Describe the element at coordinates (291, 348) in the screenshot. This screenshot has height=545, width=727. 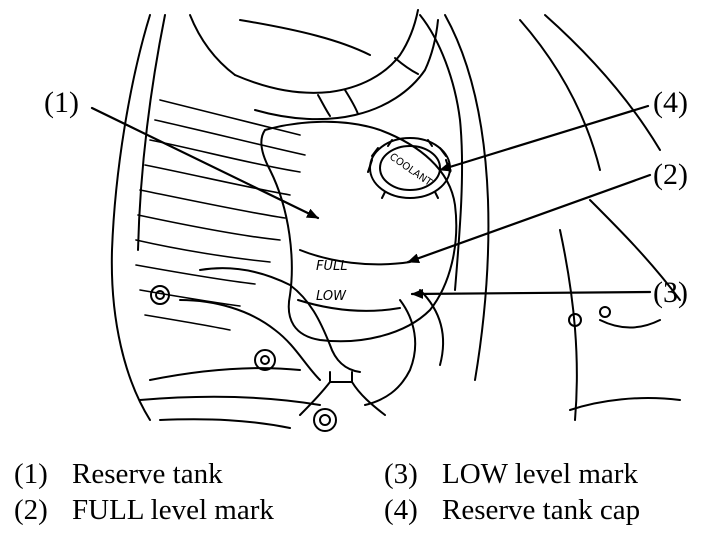
I see `mounting-bracket` at that location.